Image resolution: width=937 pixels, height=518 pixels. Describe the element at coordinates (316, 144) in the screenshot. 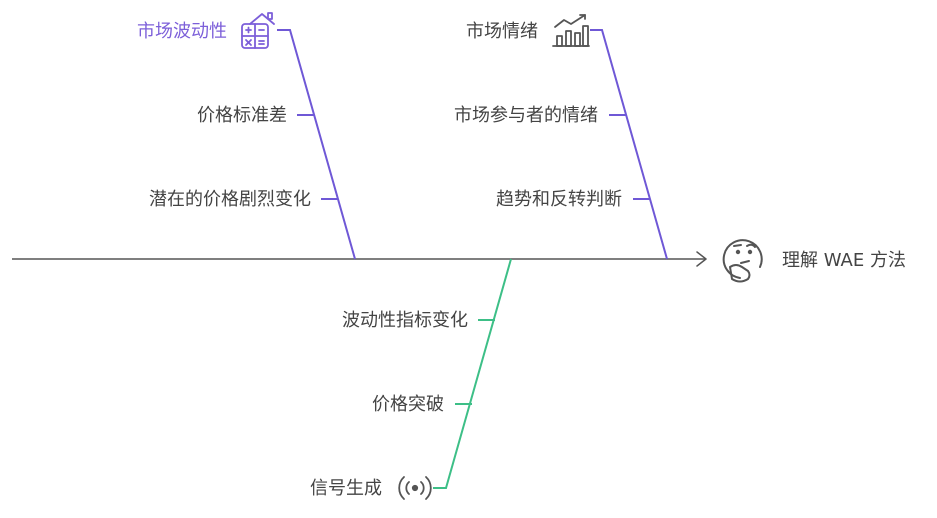

I see `branch-line-volatility` at that location.